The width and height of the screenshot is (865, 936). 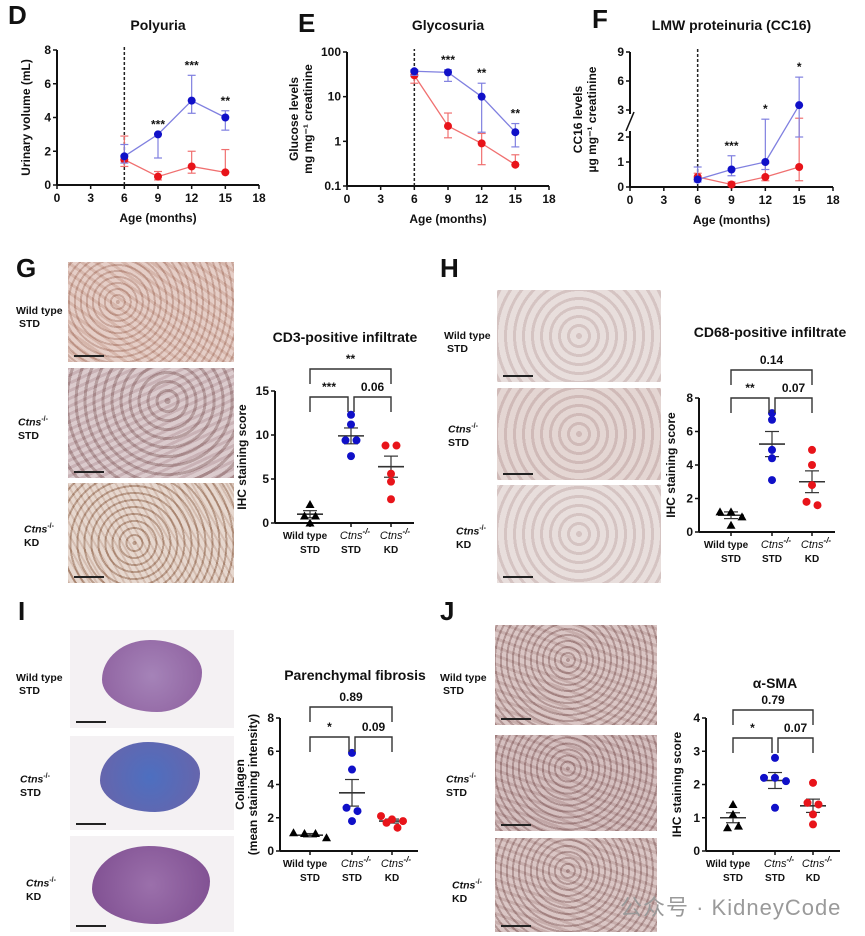 I want to click on panel-letter-f: F, so click(x=600, y=19).